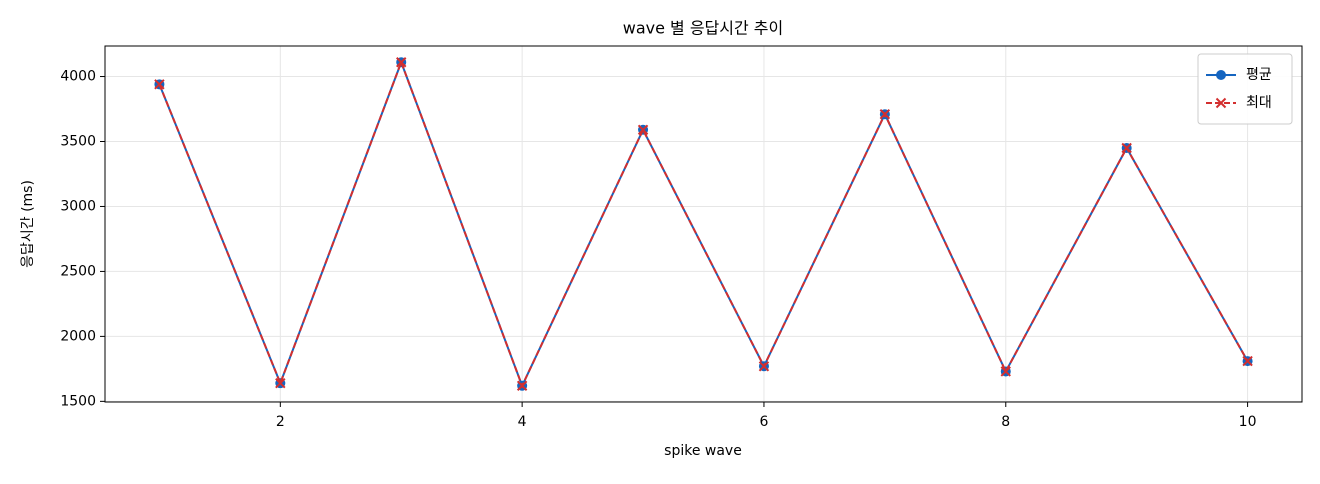  What do you see at coordinates (78, 77) in the screenshot?
I see `y-tick-label: 4000` at bounding box center [78, 77].